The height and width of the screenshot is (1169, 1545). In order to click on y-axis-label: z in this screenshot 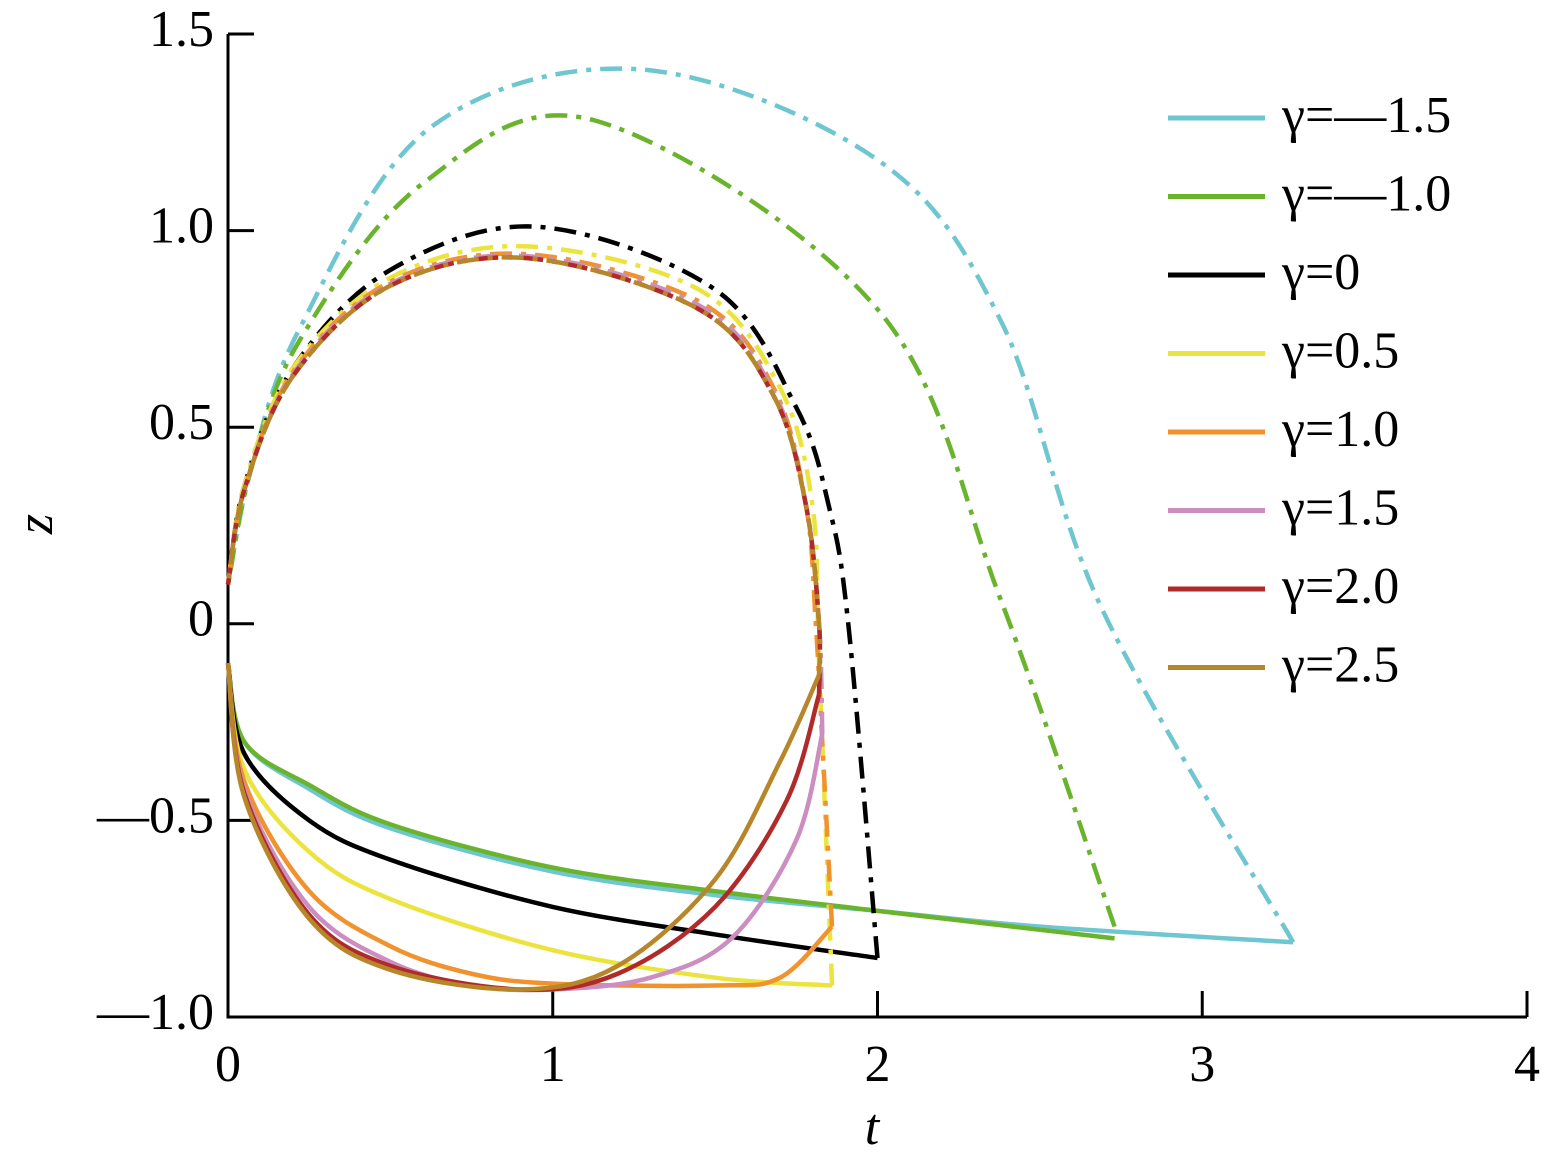, I will do `click(35, 524)`.